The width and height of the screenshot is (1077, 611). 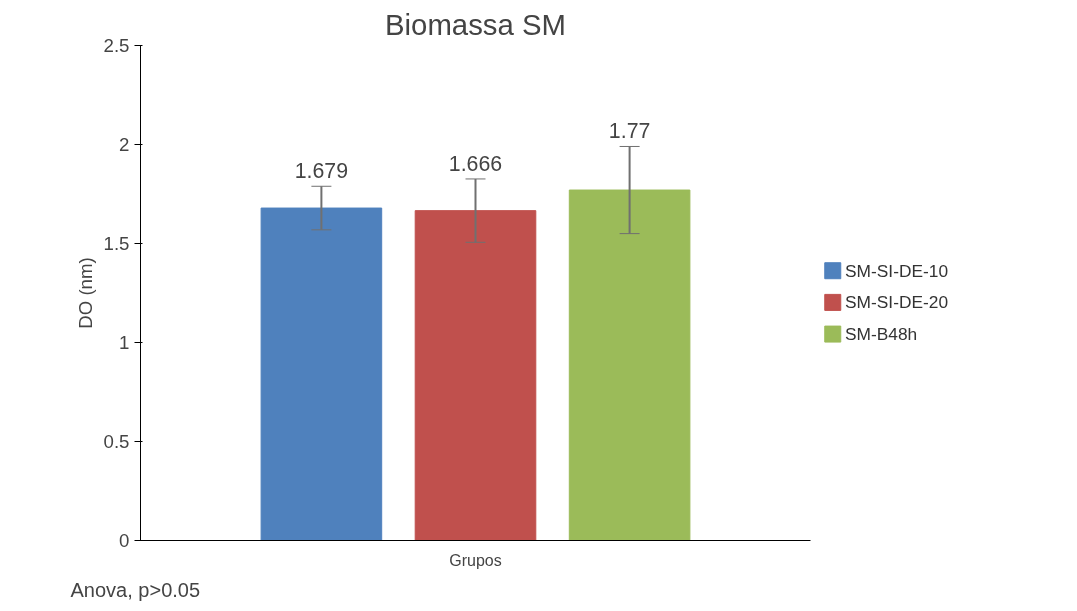 I want to click on y-axis-title: DO (nm), so click(x=85, y=293).